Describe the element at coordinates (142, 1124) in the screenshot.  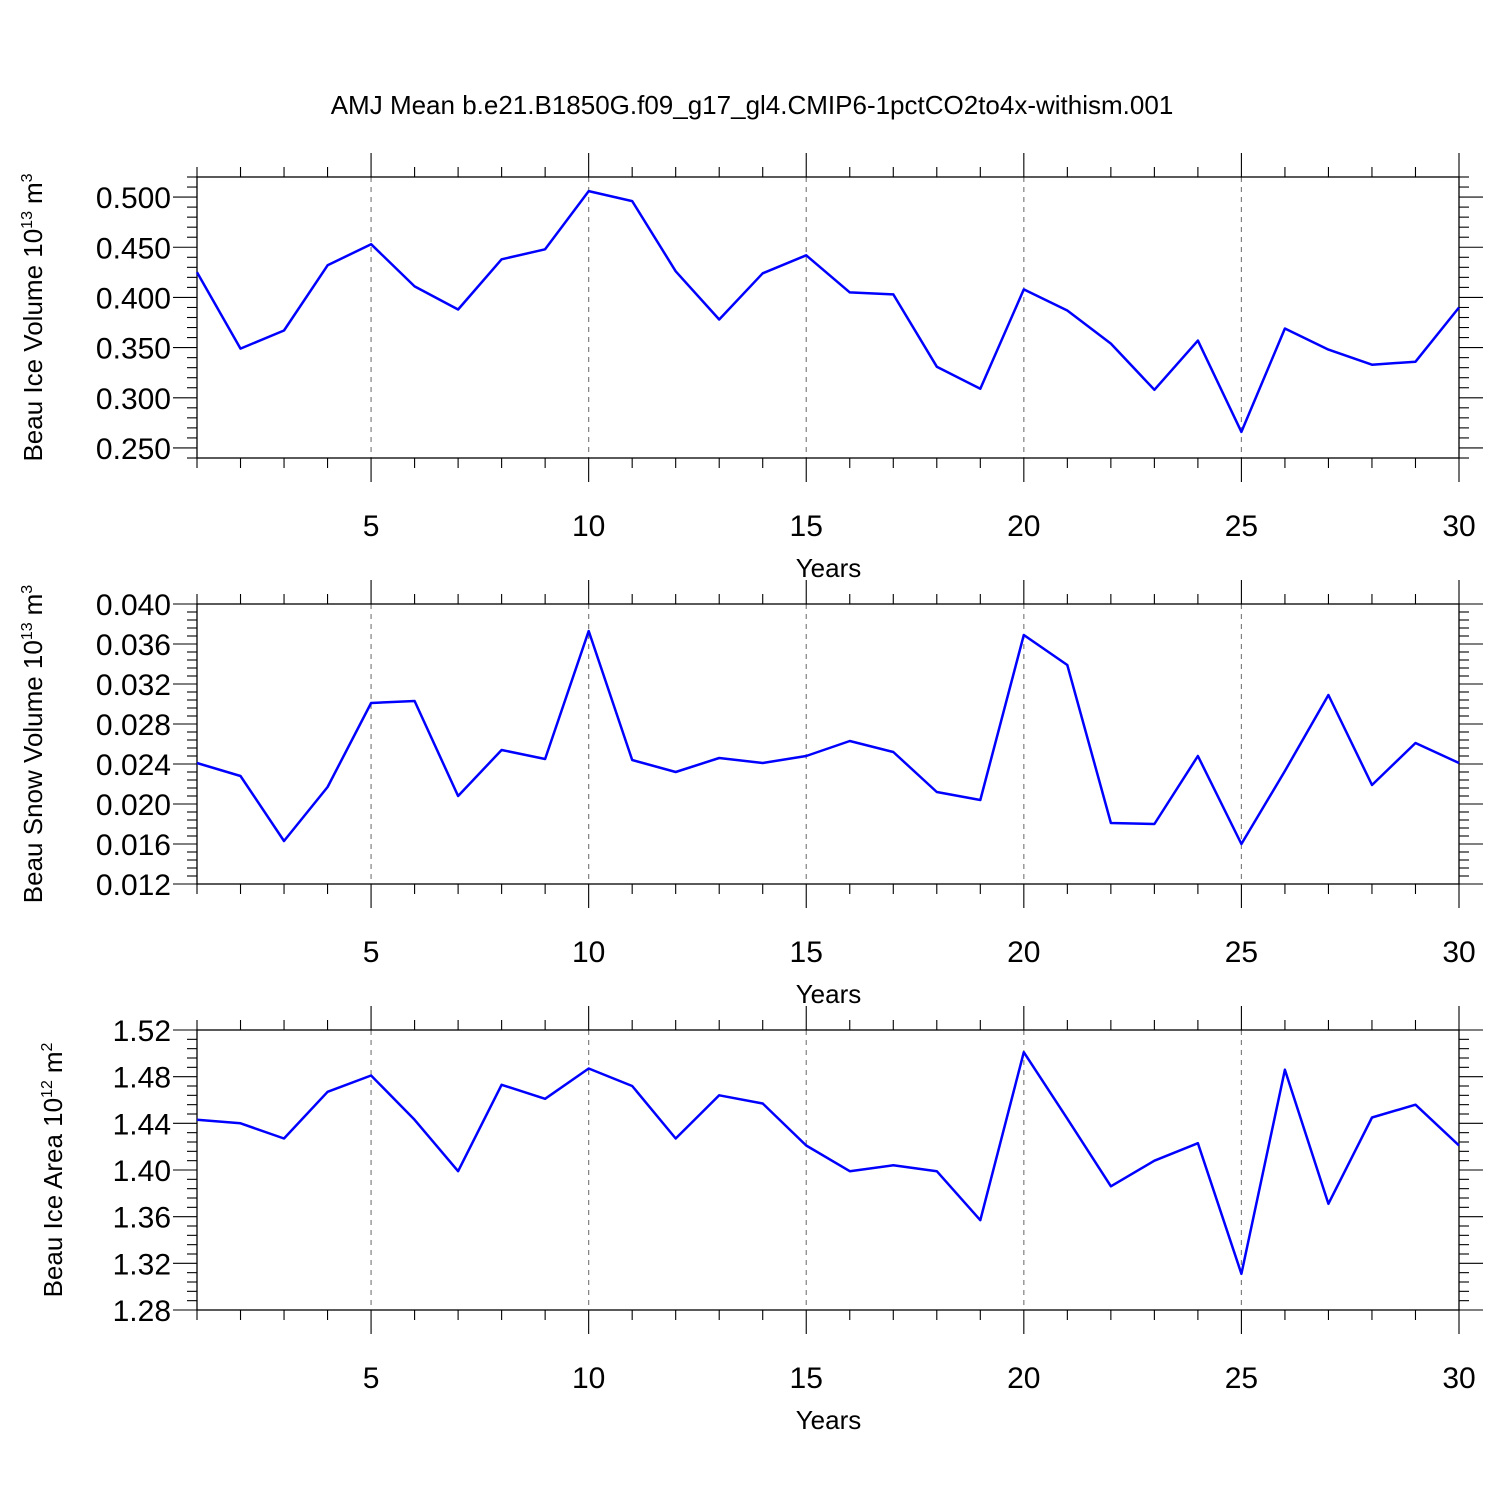
I see `y-tick-label: 1.44` at that location.